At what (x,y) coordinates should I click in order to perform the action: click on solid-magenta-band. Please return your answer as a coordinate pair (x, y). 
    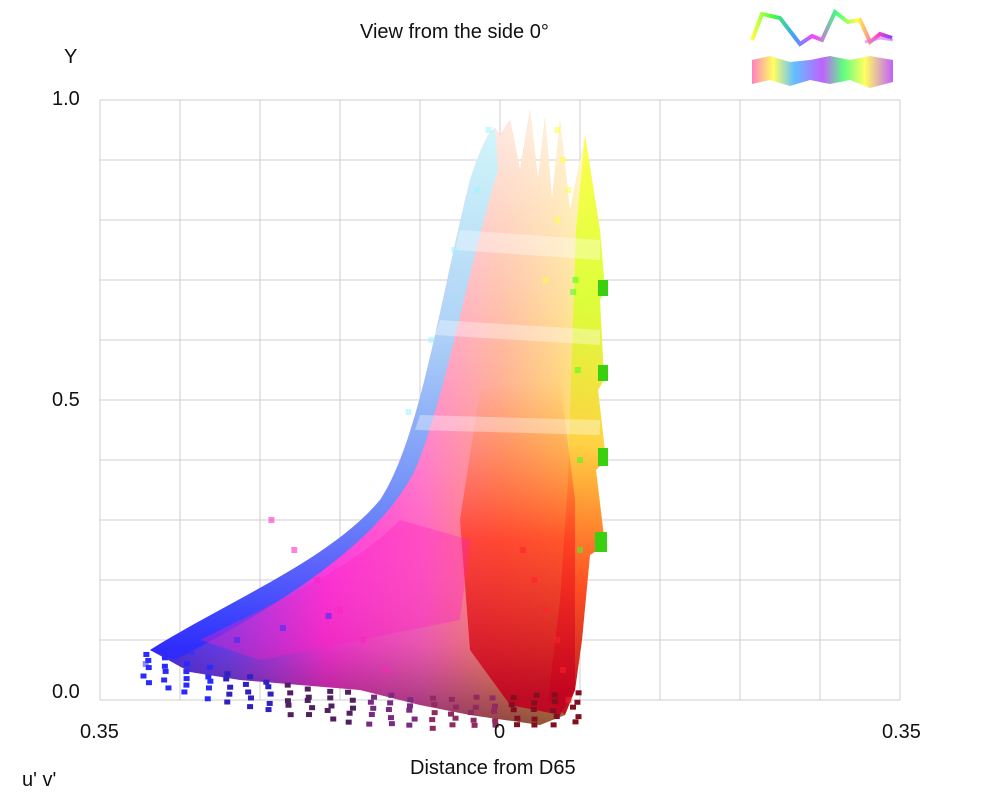
    Looking at the image, I should click on (335, 590).